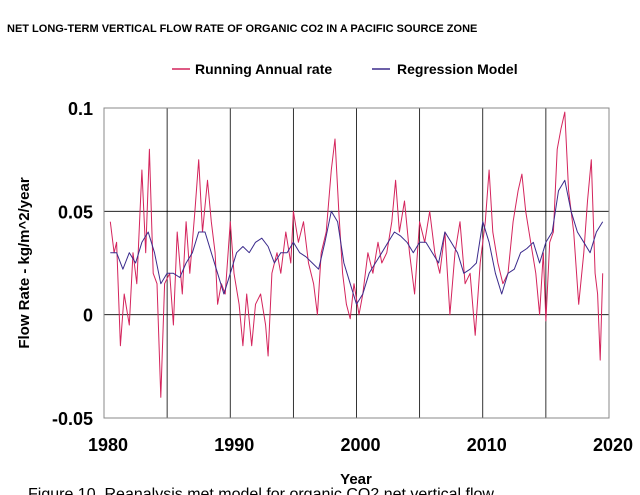  What do you see at coordinates (24, 262) in the screenshot?
I see `y-axis-label: Flow Rate - kg/m^2/year` at bounding box center [24, 262].